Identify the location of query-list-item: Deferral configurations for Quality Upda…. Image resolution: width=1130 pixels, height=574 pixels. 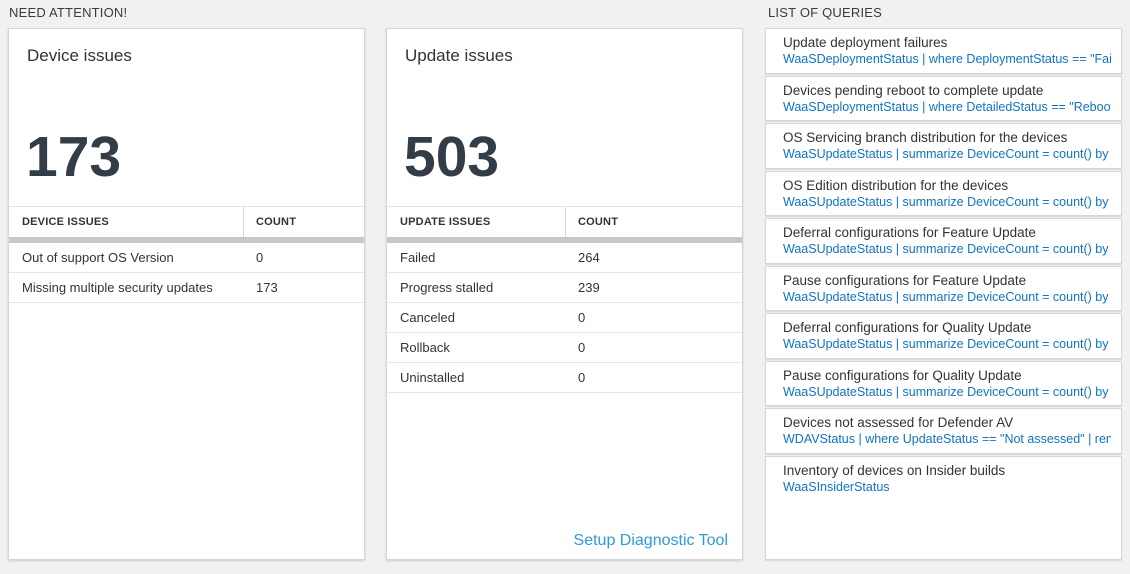
(943, 336).